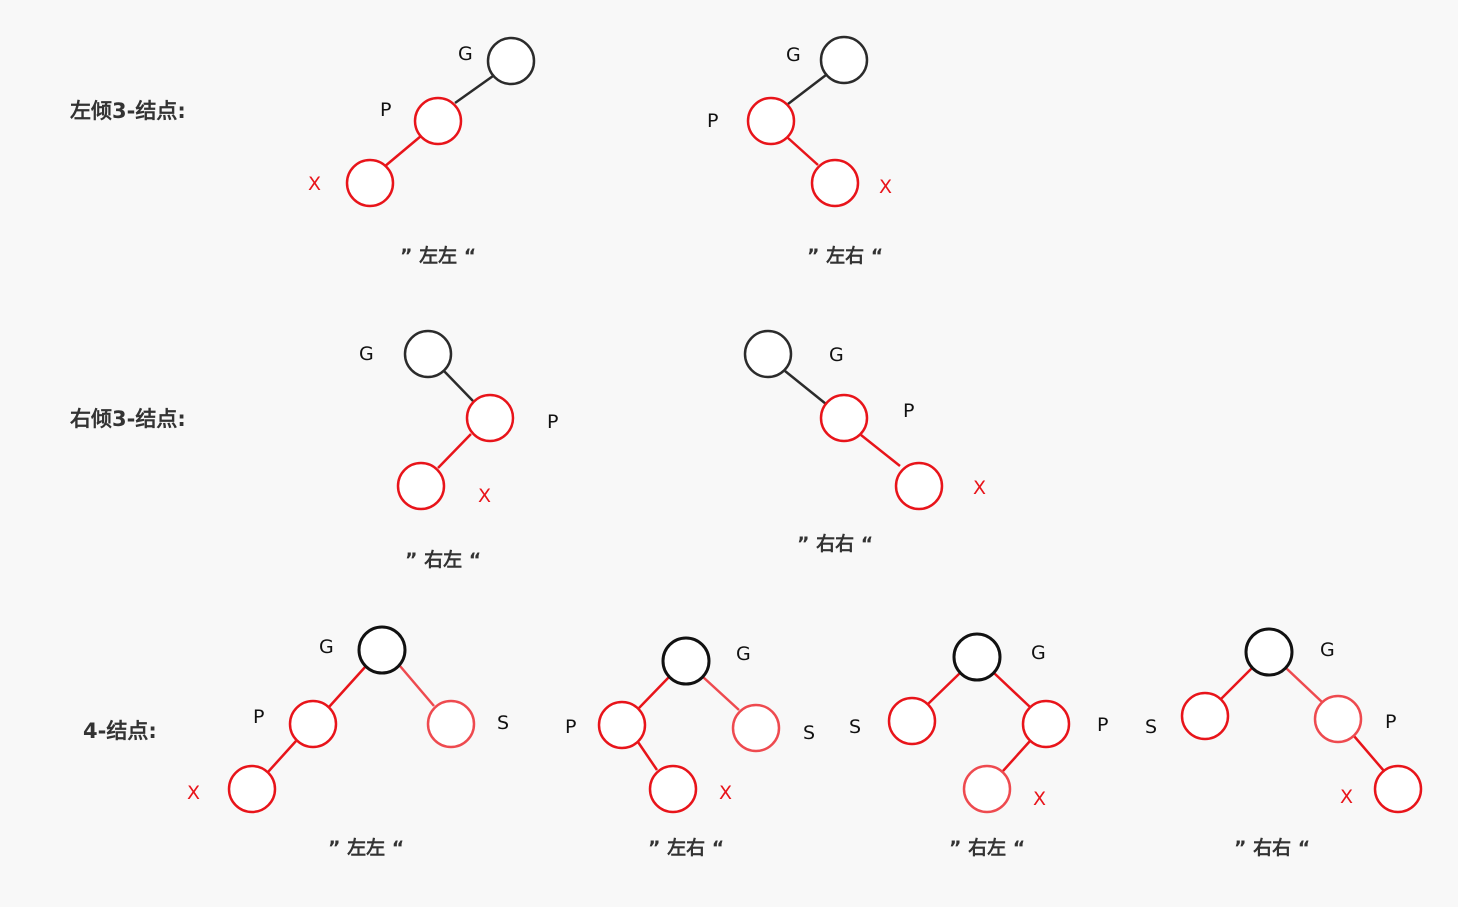  What do you see at coordinates (987, 847) in the screenshot?
I see `caption-4-right-left: ” 右左 “` at bounding box center [987, 847].